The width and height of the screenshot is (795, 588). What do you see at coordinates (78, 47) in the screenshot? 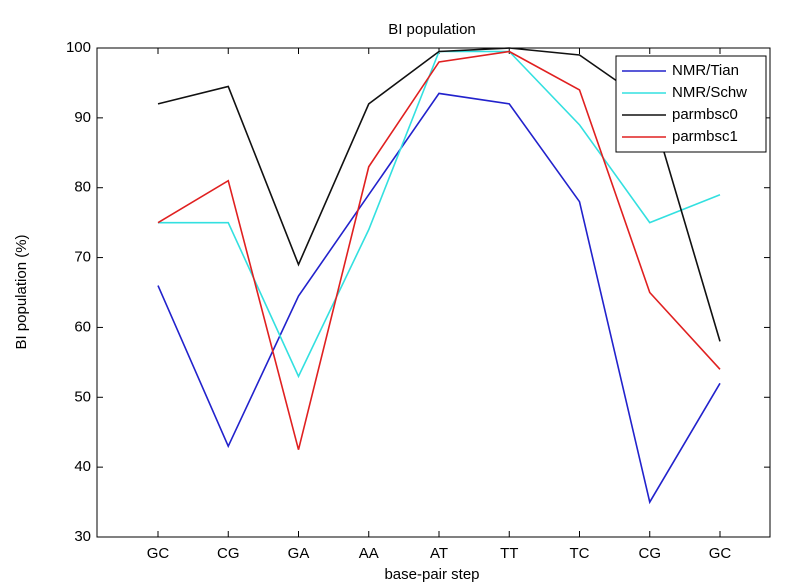
I see `y-tick-label: 100` at bounding box center [78, 47].